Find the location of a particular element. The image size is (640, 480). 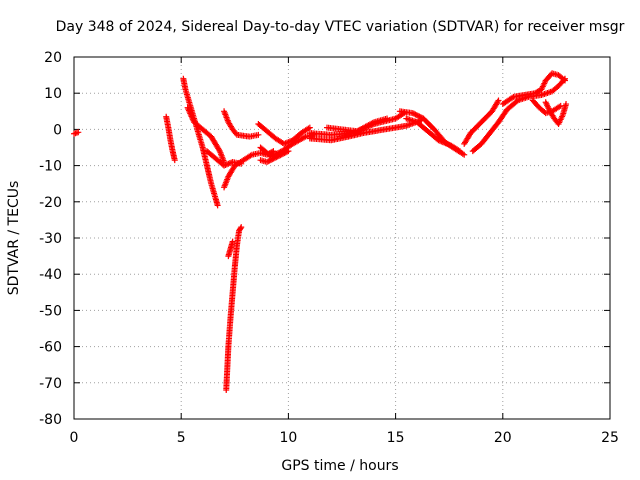

series-arc-t is located at coordinates (533, 89).